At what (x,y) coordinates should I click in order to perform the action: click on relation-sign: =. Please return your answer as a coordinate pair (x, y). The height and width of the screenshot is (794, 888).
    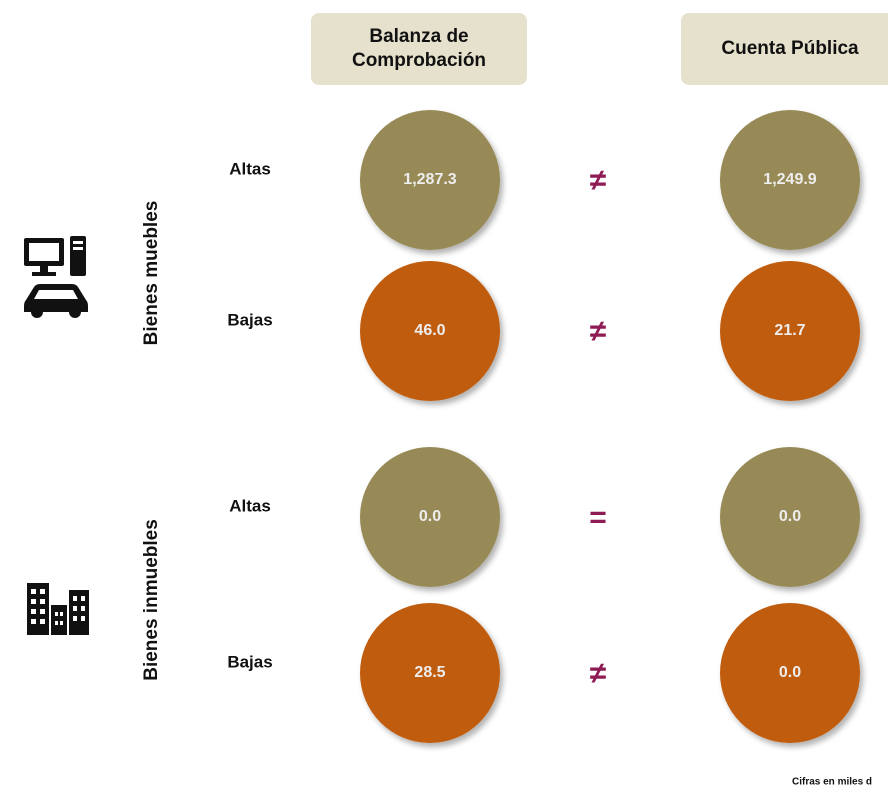
    Looking at the image, I should click on (598, 517).